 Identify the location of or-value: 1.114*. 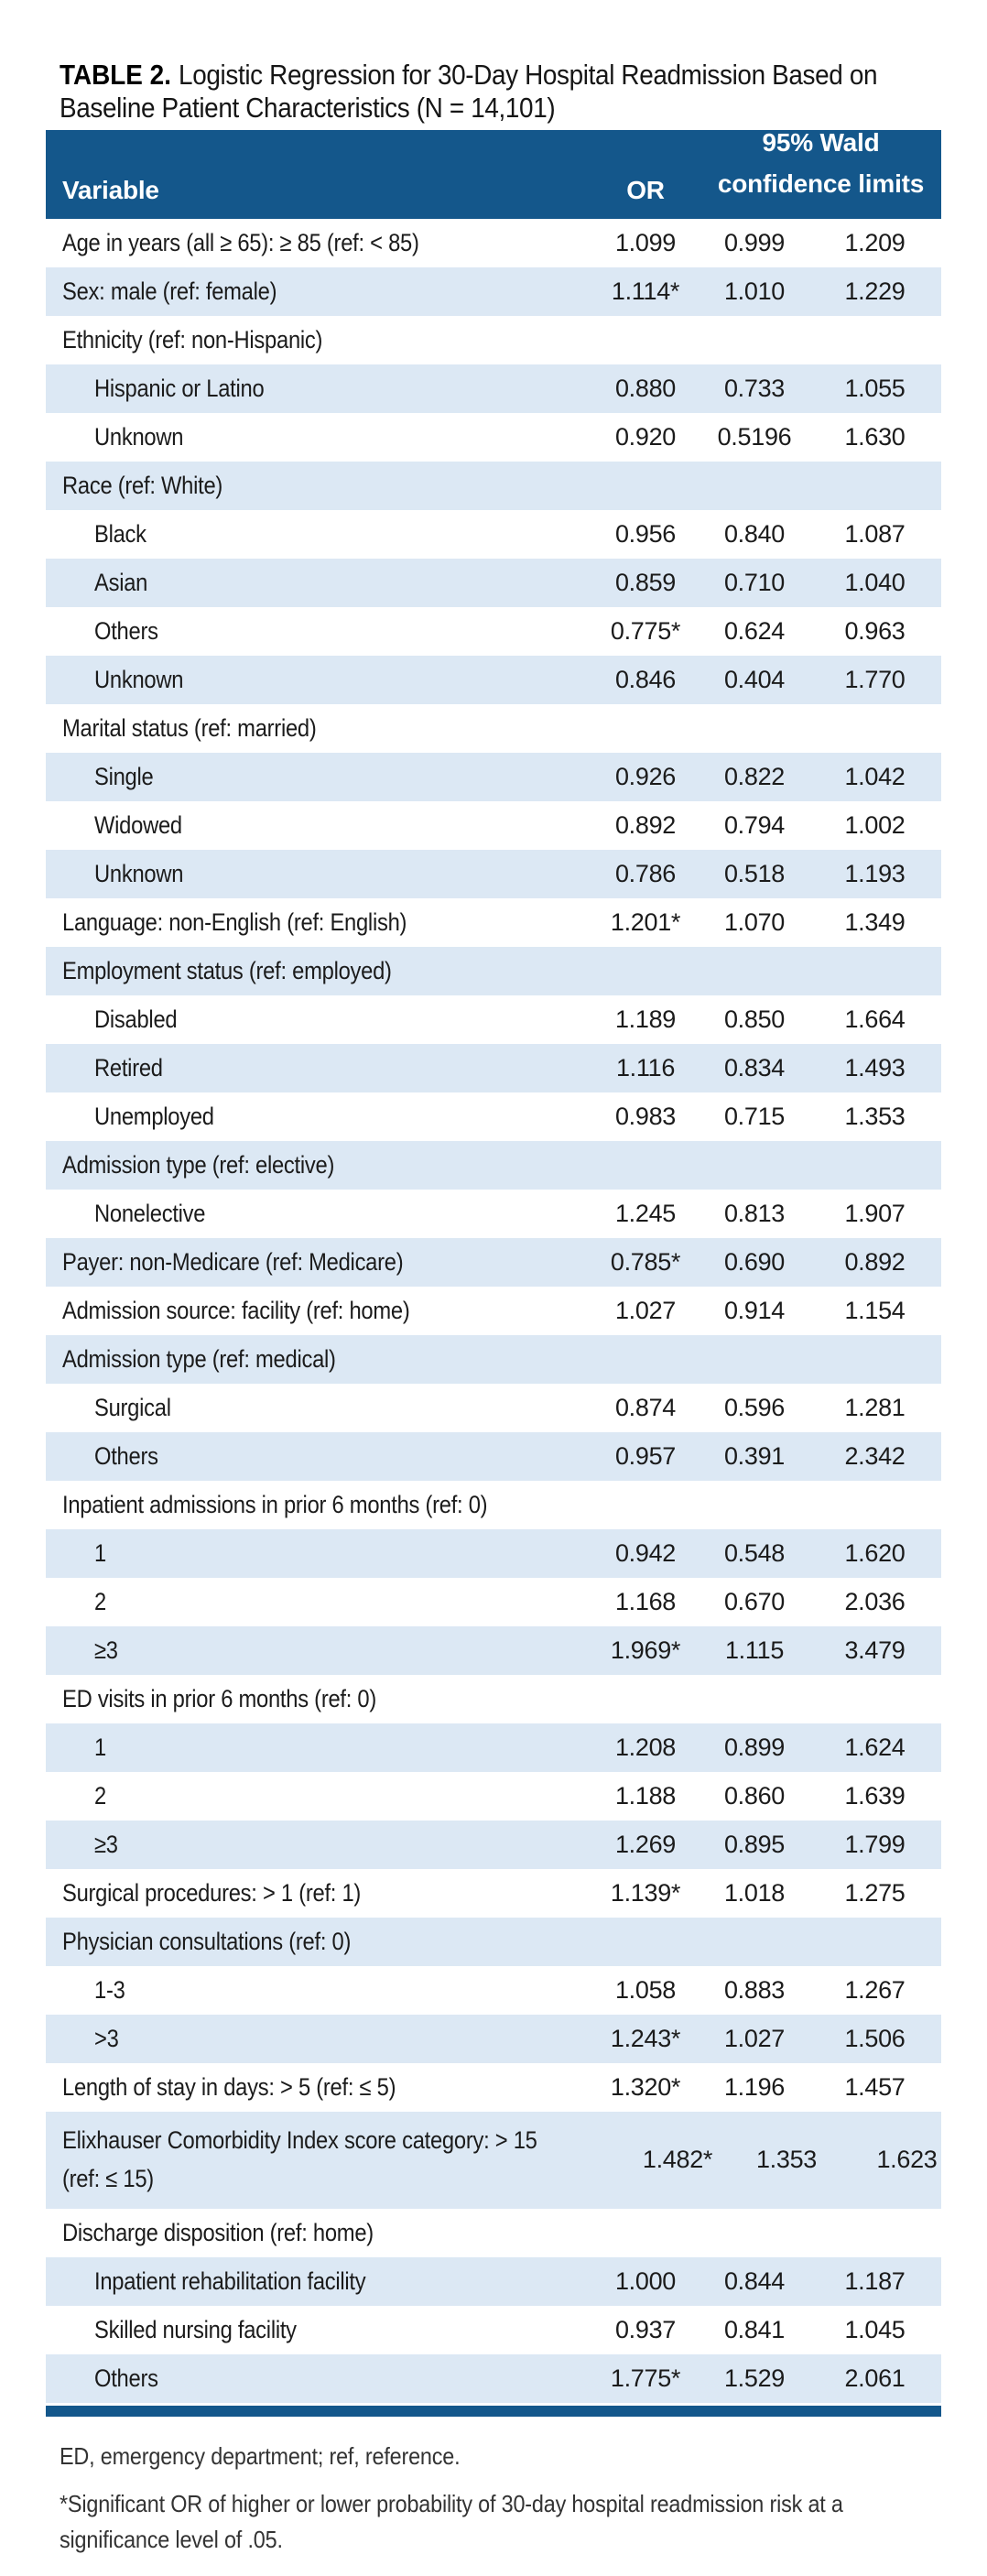
(645, 291).